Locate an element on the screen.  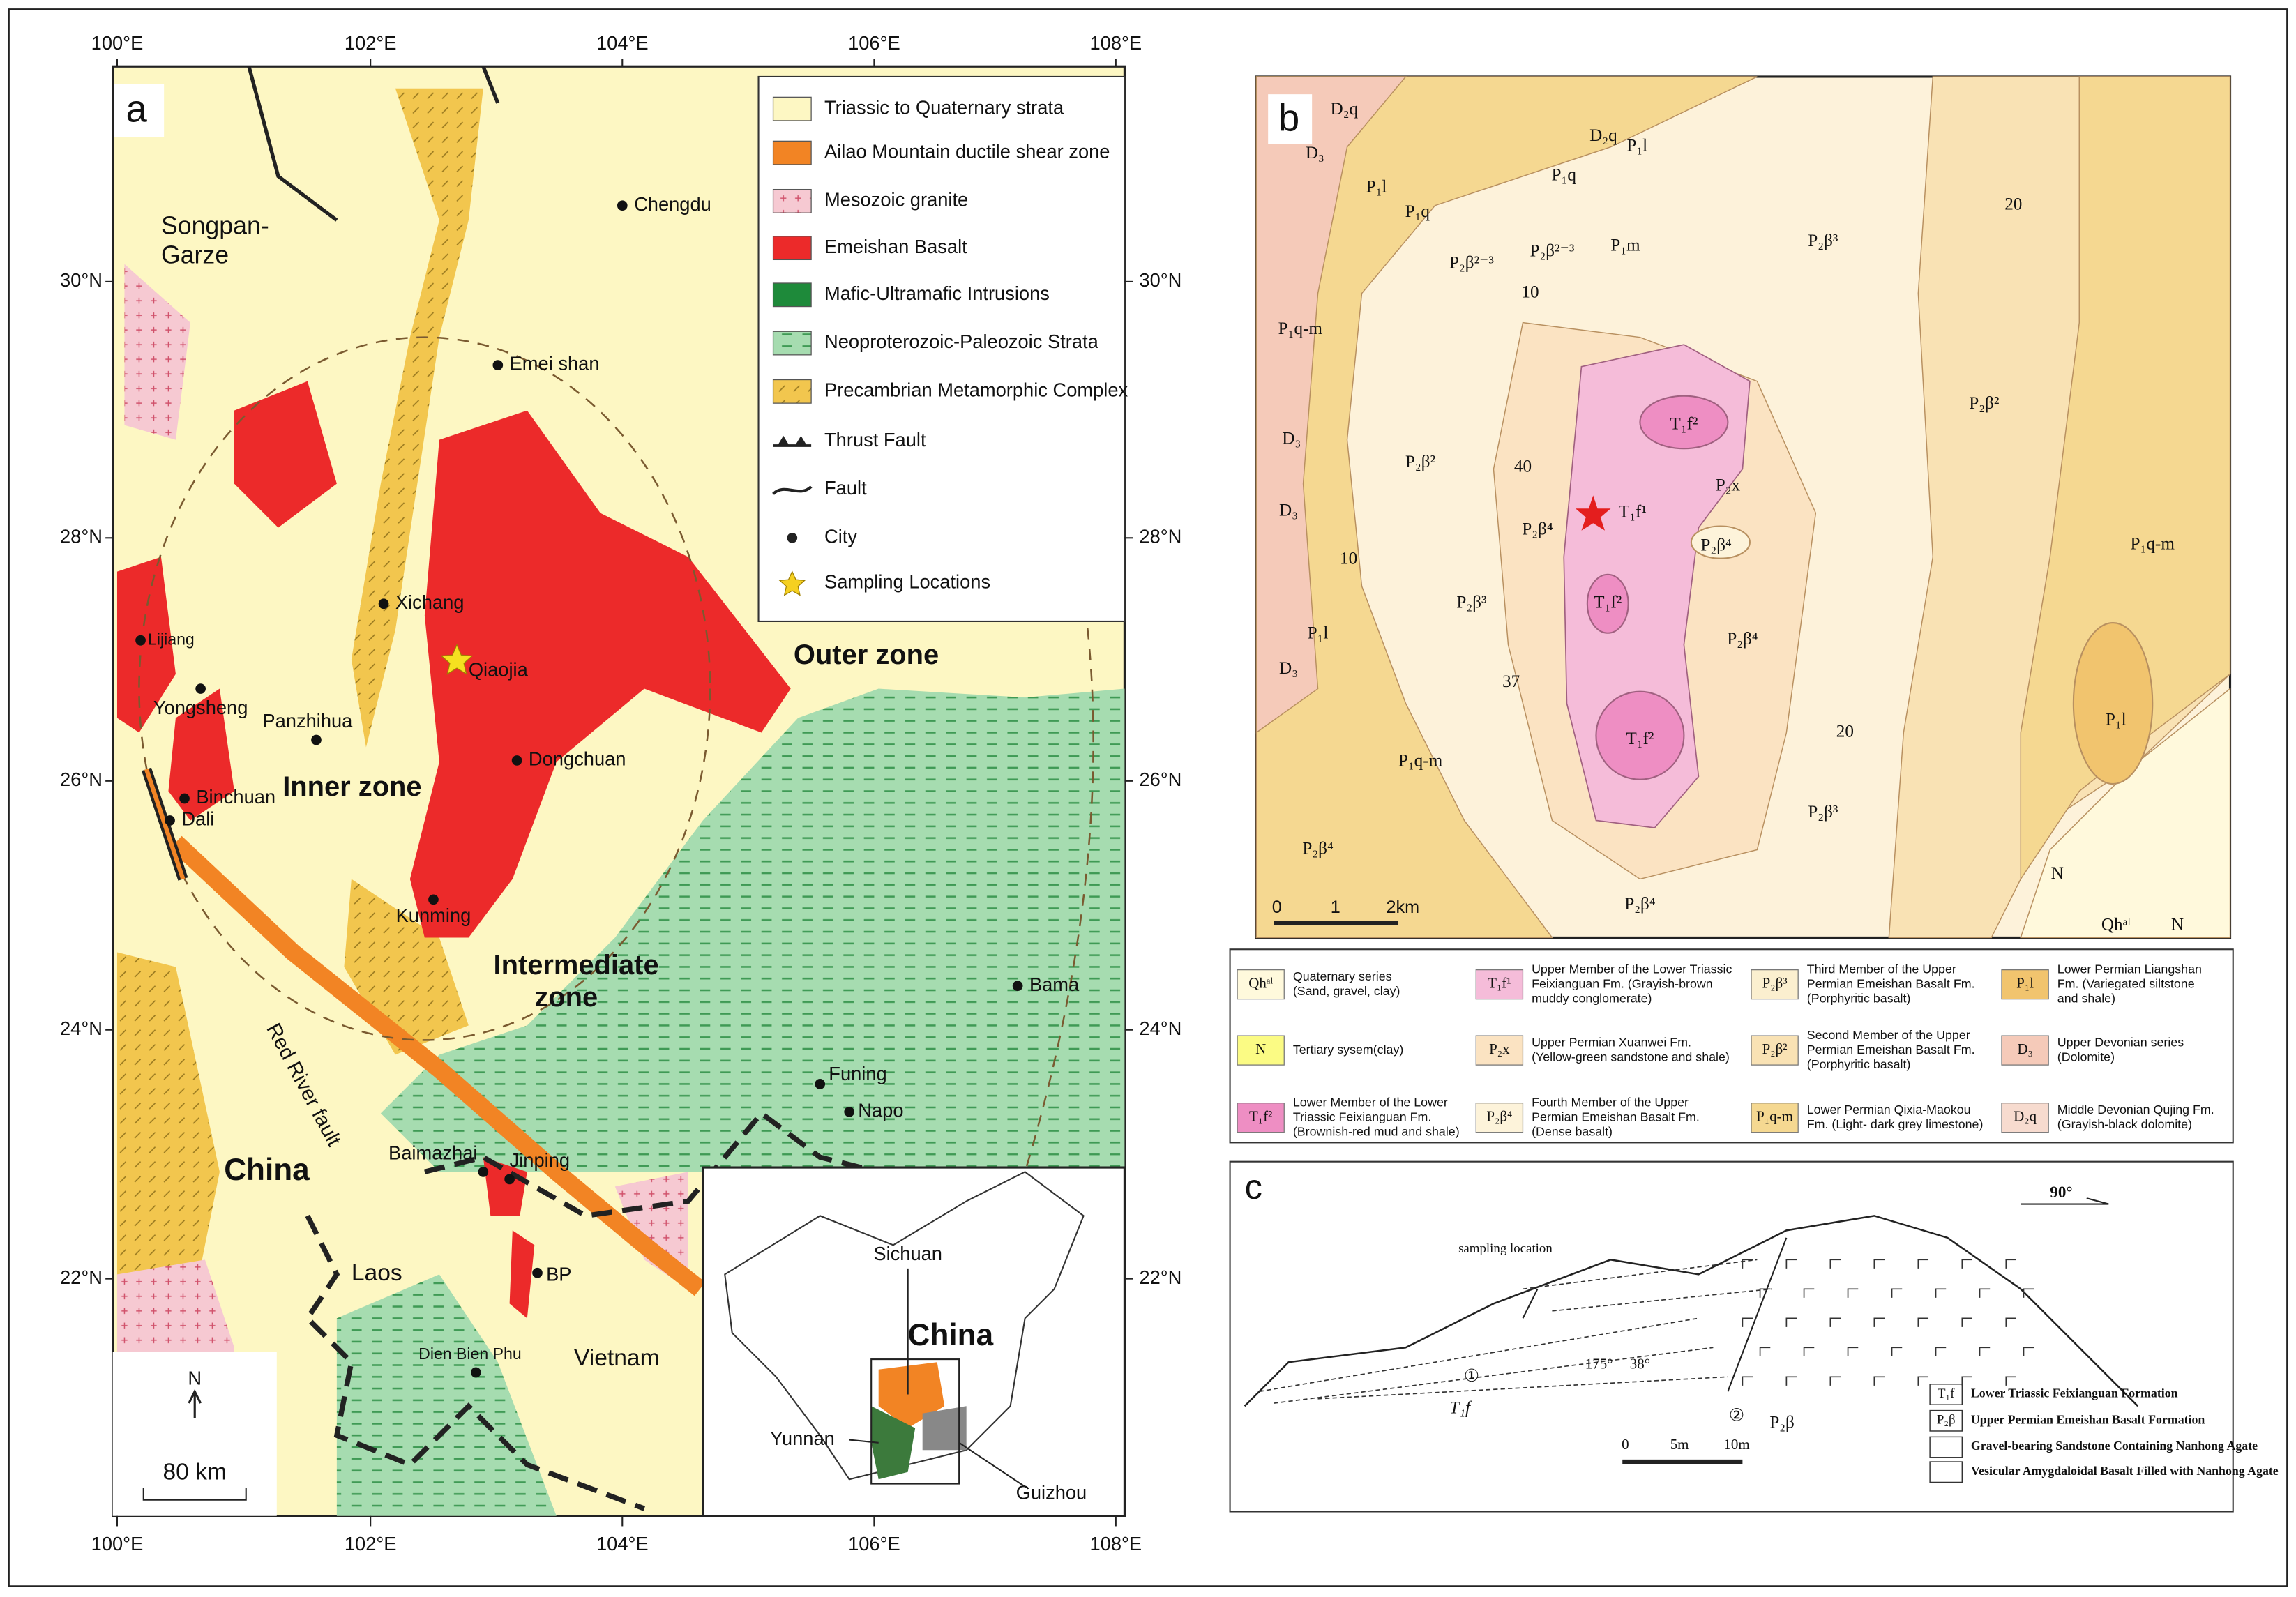
region-label: Songpan- is located at coordinates (215, 226).